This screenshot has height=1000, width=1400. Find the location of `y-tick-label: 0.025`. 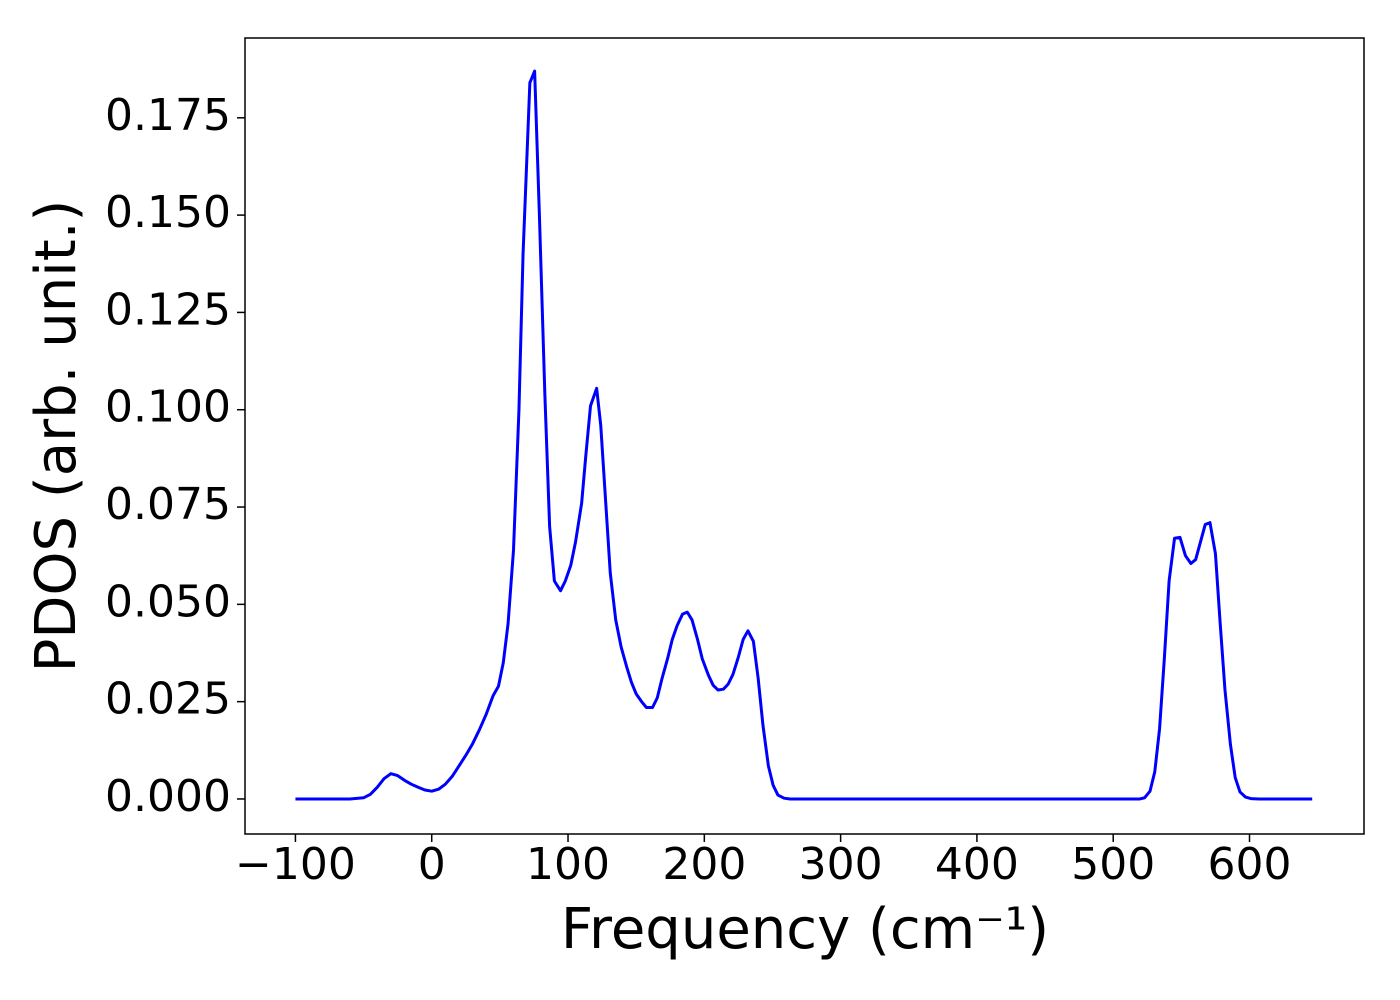

y-tick-label: 0.025 is located at coordinates (168, 699).